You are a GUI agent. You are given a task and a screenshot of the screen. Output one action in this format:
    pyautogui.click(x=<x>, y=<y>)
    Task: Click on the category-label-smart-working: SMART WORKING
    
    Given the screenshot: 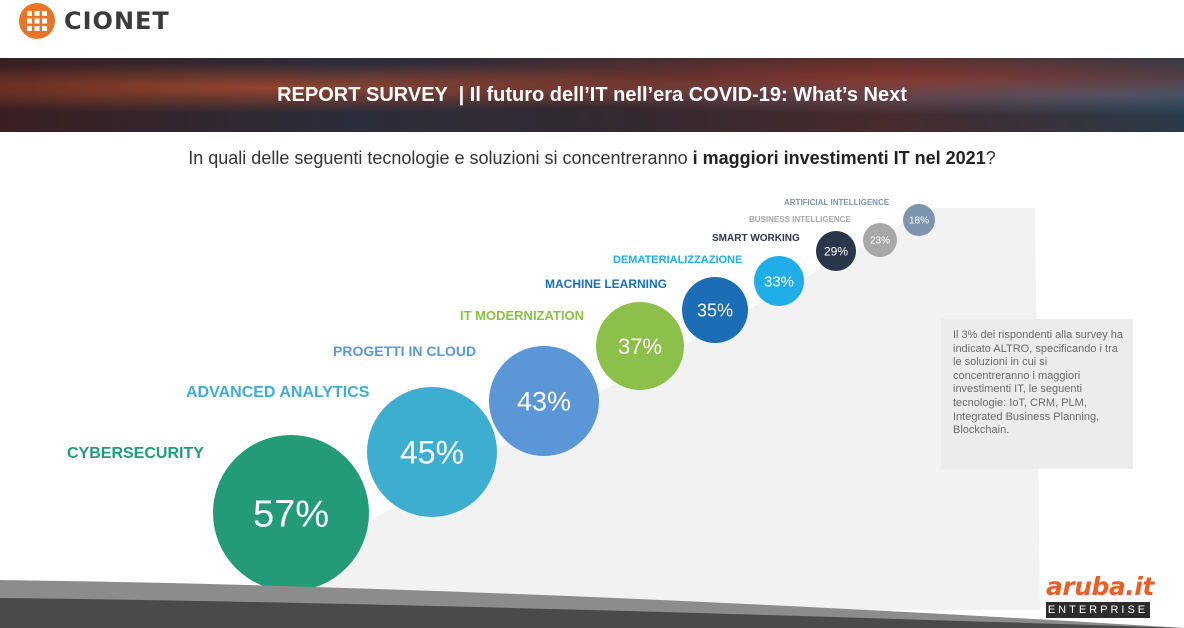 What is the action you would take?
    pyautogui.click(x=756, y=238)
    